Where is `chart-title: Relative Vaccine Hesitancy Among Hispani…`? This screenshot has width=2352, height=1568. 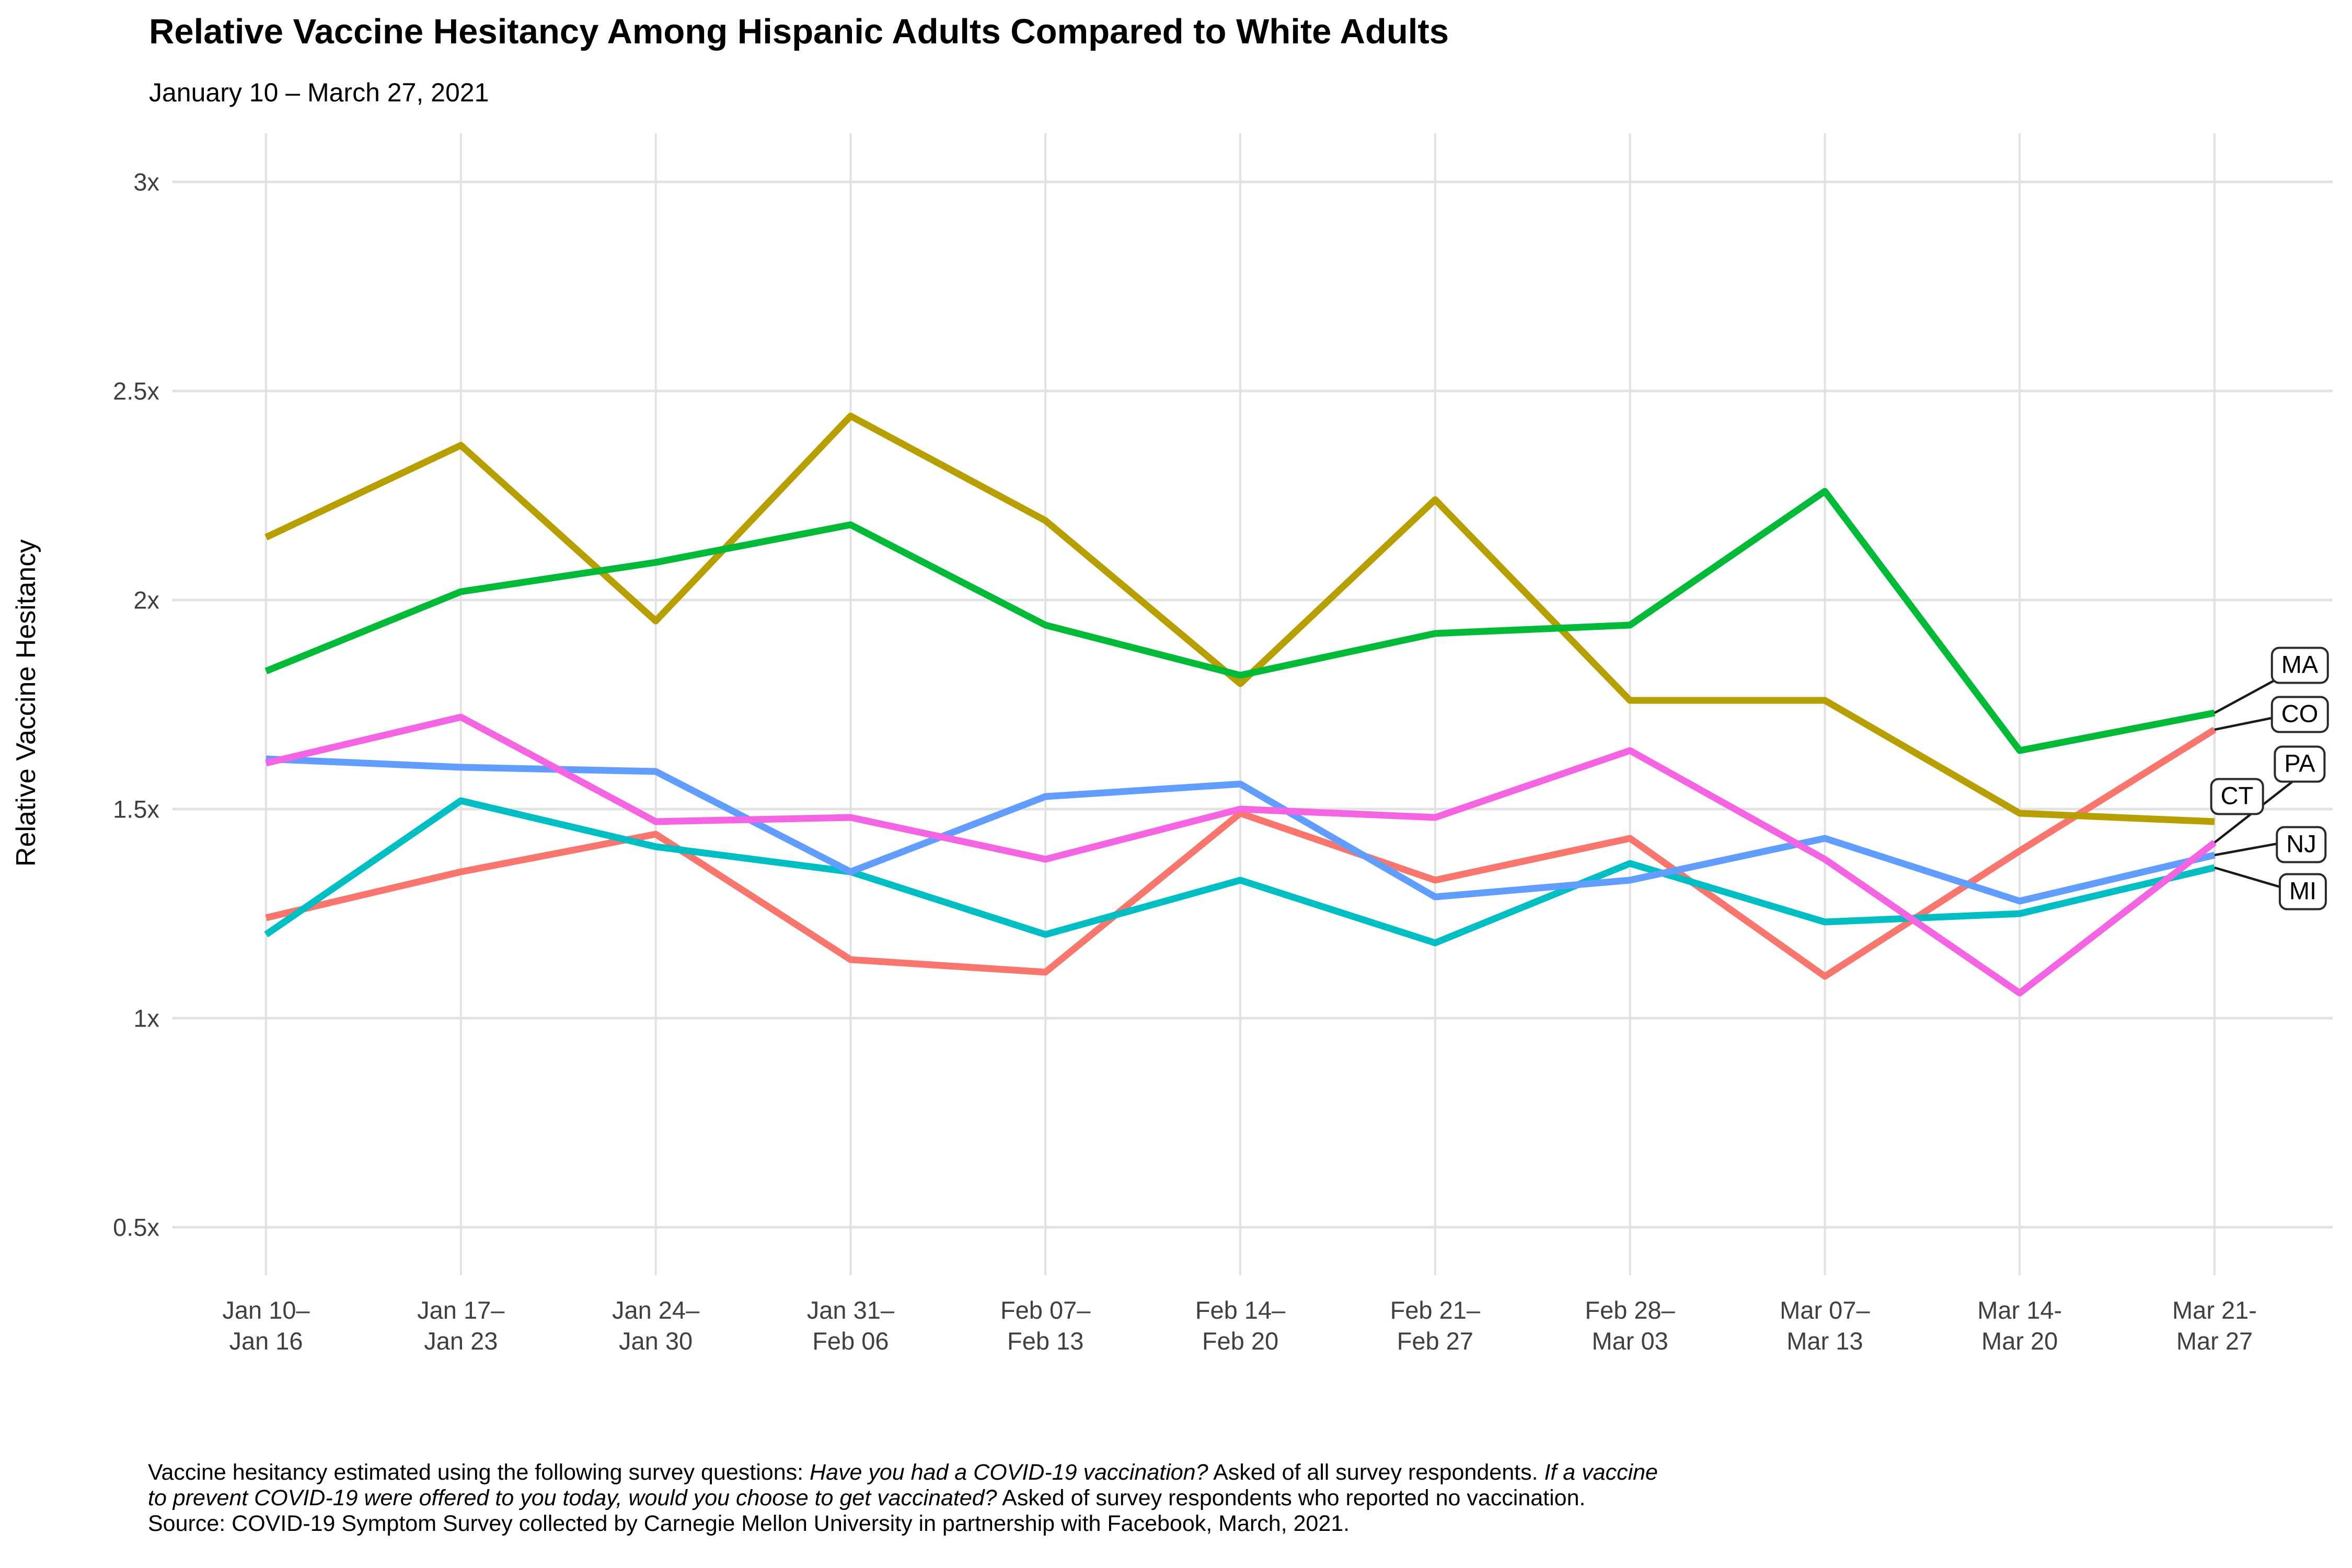 chart-title: Relative Vaccine Hesitancy Among Hispani… is located at coordinates (799, 31).